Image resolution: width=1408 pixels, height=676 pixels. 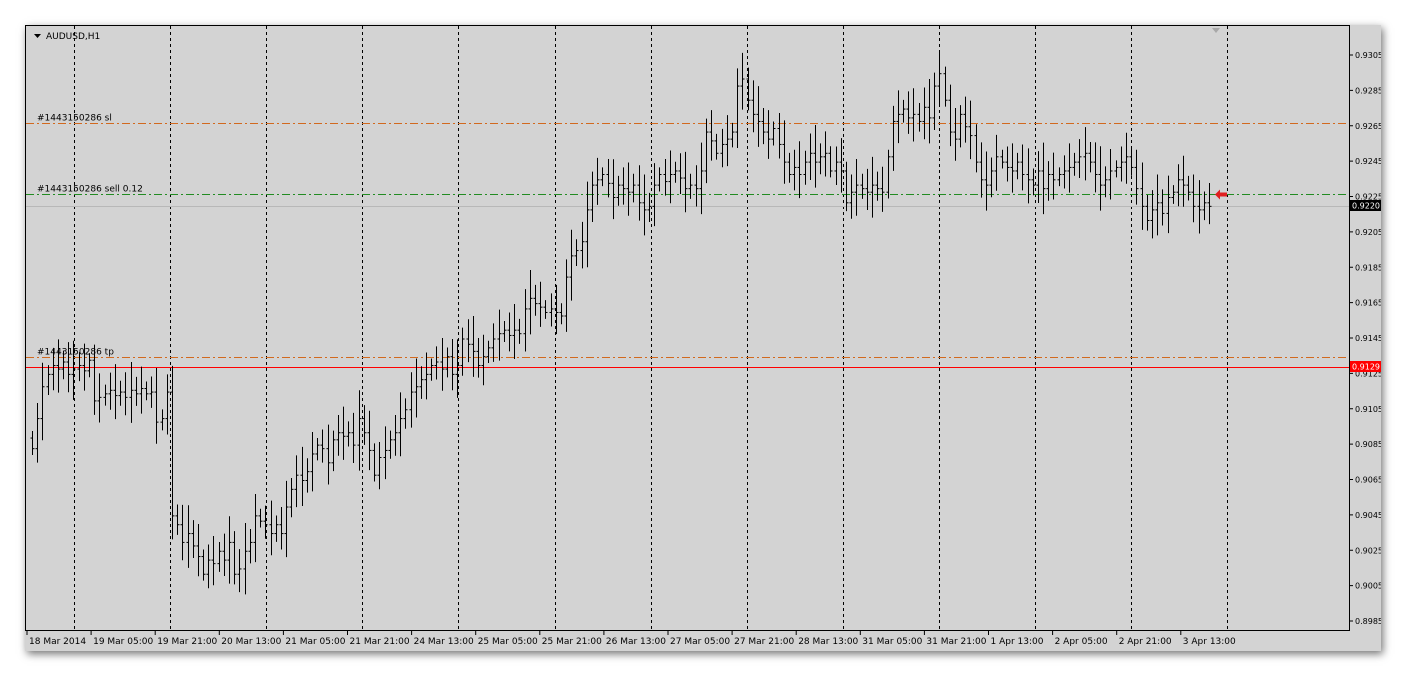 What do you see at coordinates (444, 642) in the screenshot?
I see `time-tick-label: 24 Mar 13:00` at bounding box center [444, 642].